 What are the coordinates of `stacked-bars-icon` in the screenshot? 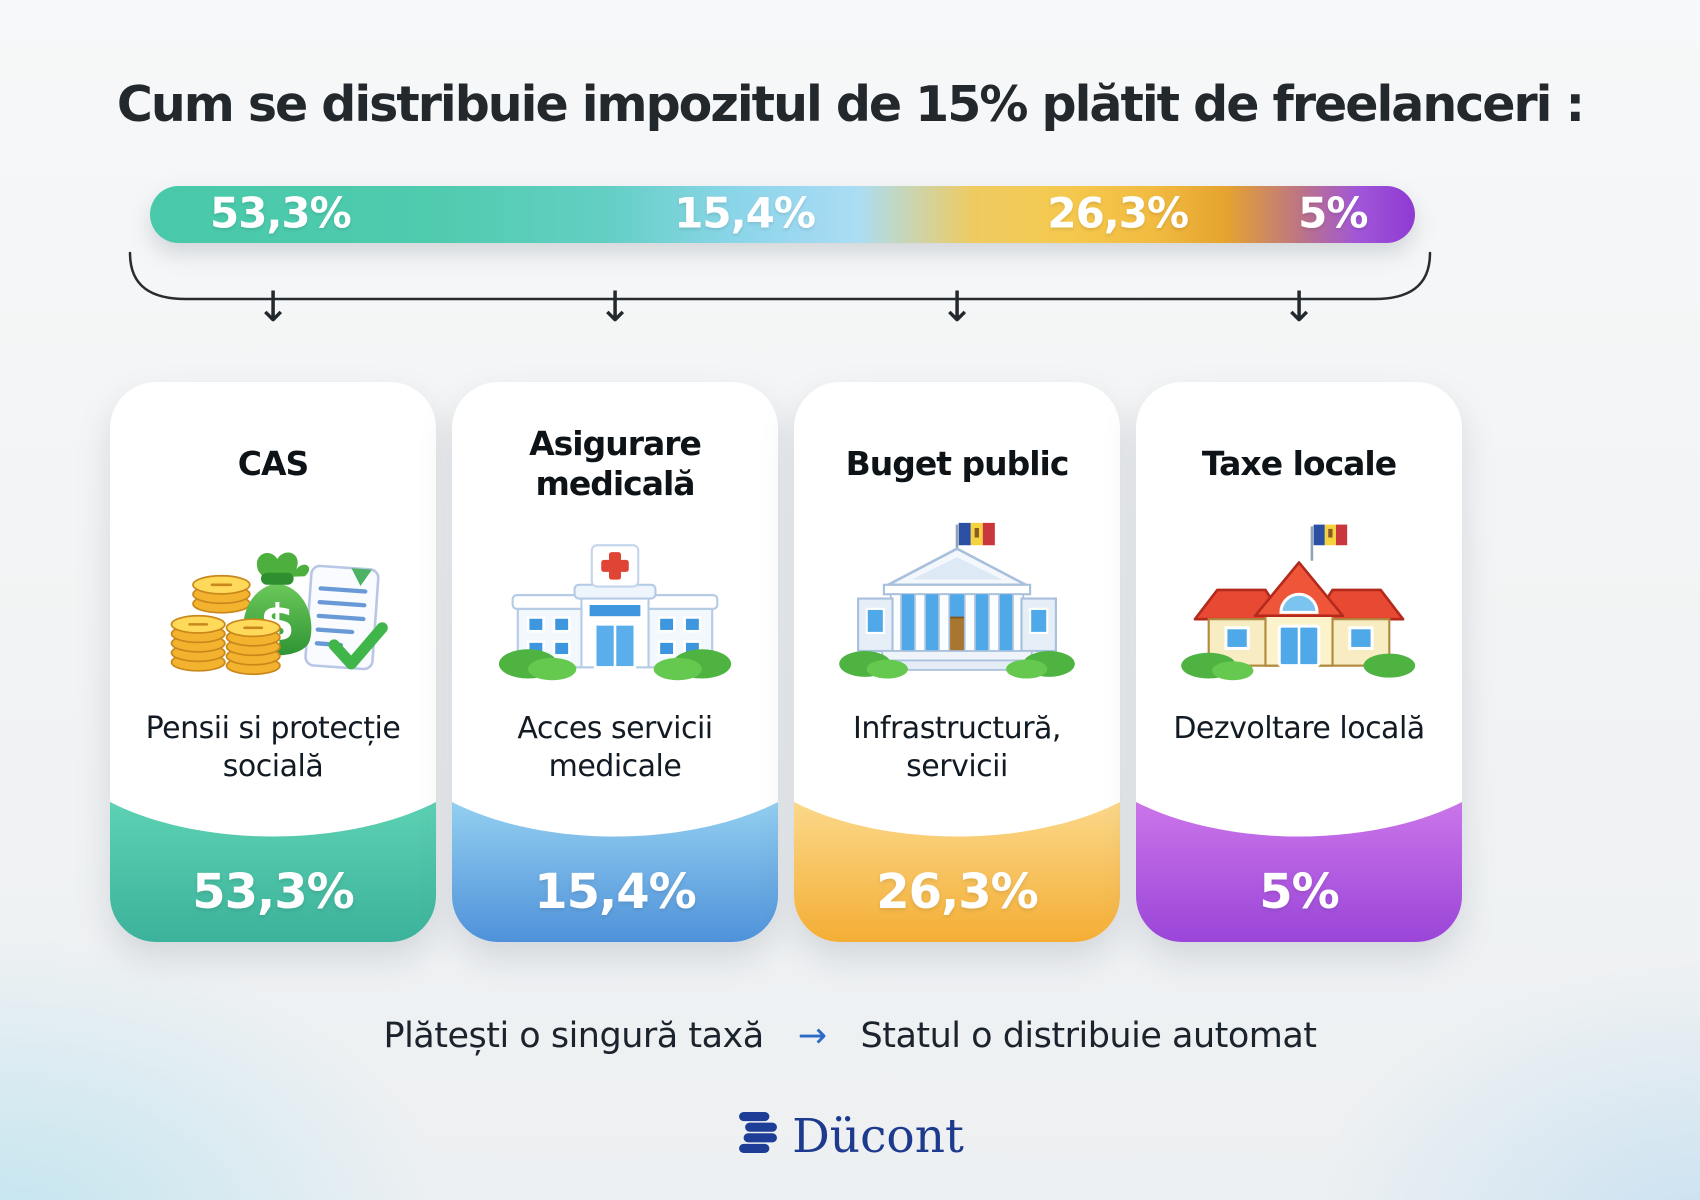 It's located at (758, 1136).